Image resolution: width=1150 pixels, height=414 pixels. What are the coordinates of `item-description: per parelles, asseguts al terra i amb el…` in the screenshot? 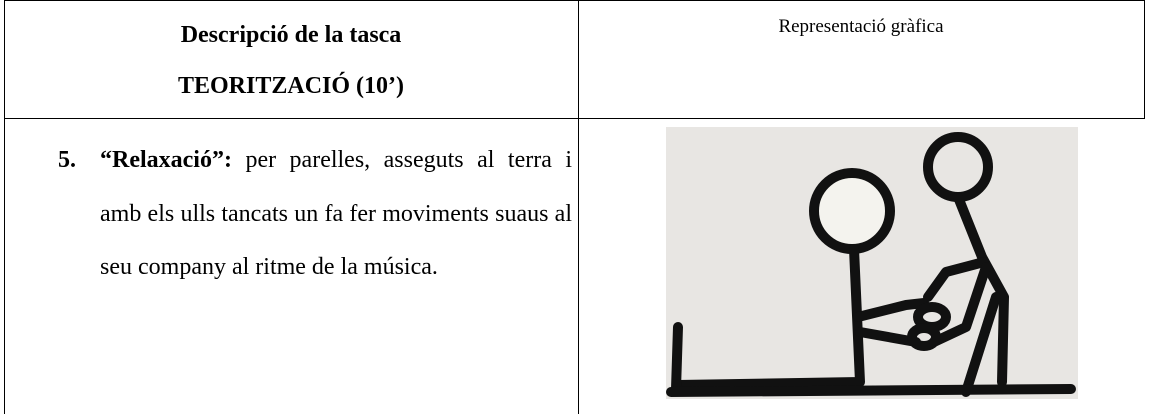 It's located at (336, 213).